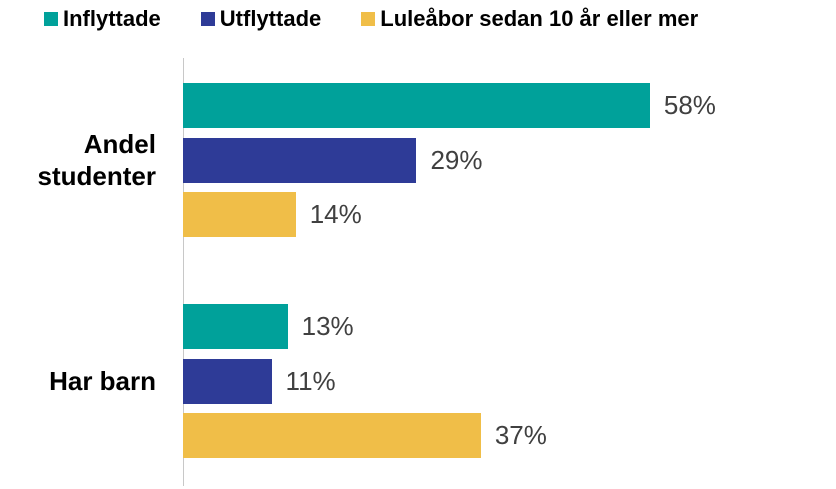 This screenshot has height=489, width=836. Describe the element at coordinates (102, 381) in the screenshot. I see `category-label: Har barn` at that location.